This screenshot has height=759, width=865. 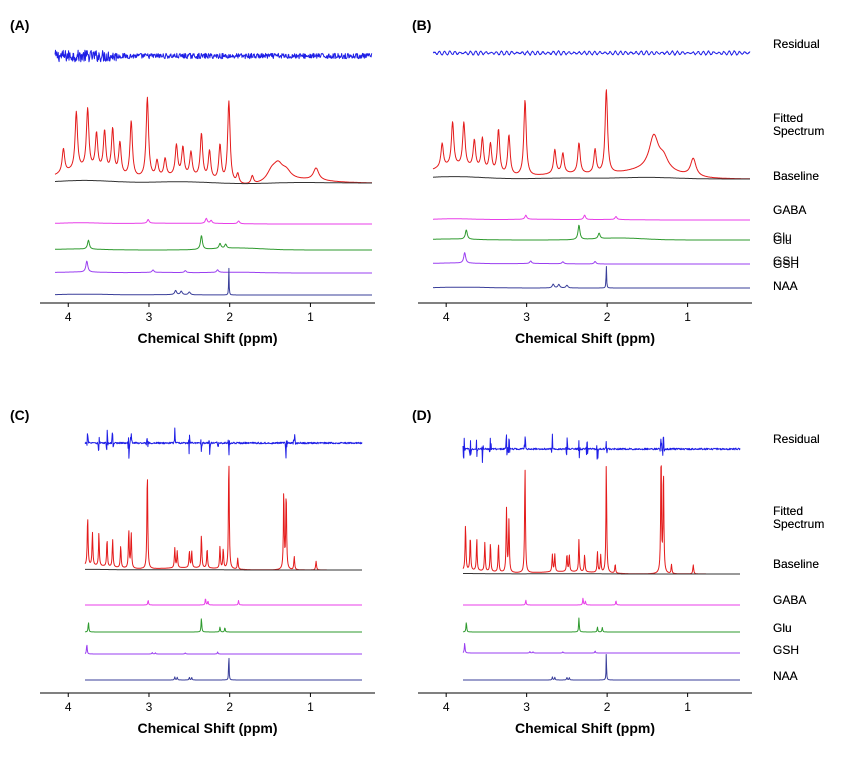 I want to click on panel-label: (C), so click(x=19, y=415).